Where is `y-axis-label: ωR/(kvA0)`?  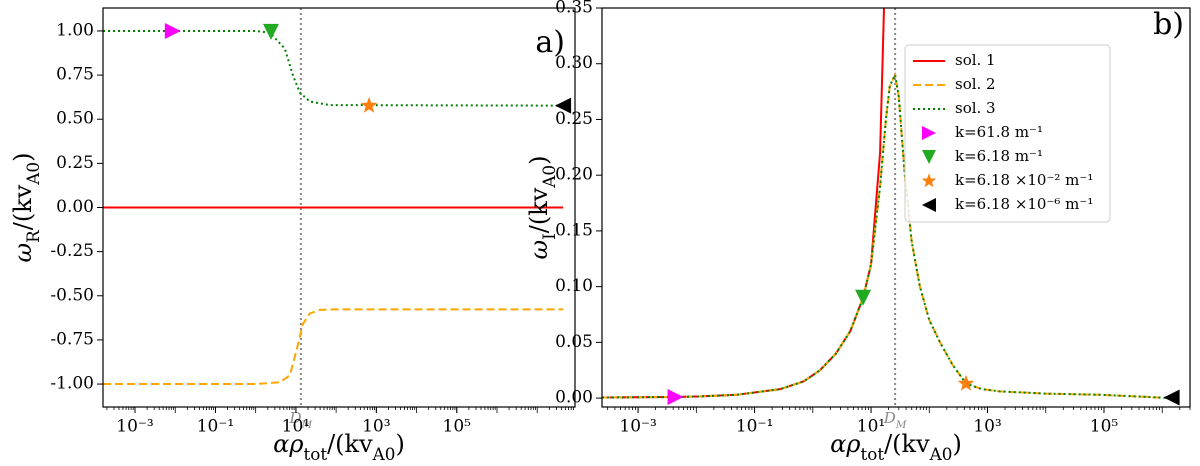
y-axis-label: ωR/(kvA0) is located at coordinates (26, 208).